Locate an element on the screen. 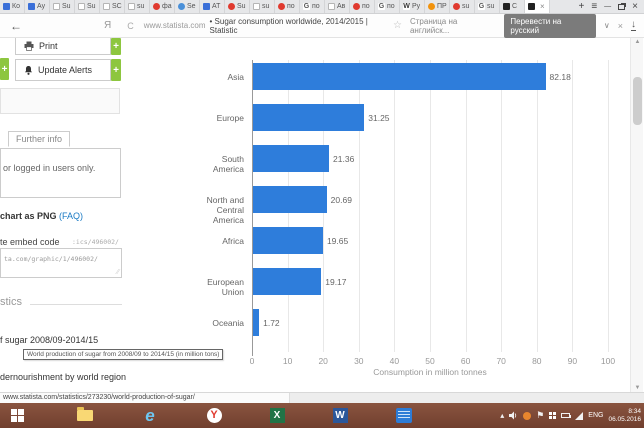  clock: 8:34 06.05.2016 is located at coordinates (624, 416).